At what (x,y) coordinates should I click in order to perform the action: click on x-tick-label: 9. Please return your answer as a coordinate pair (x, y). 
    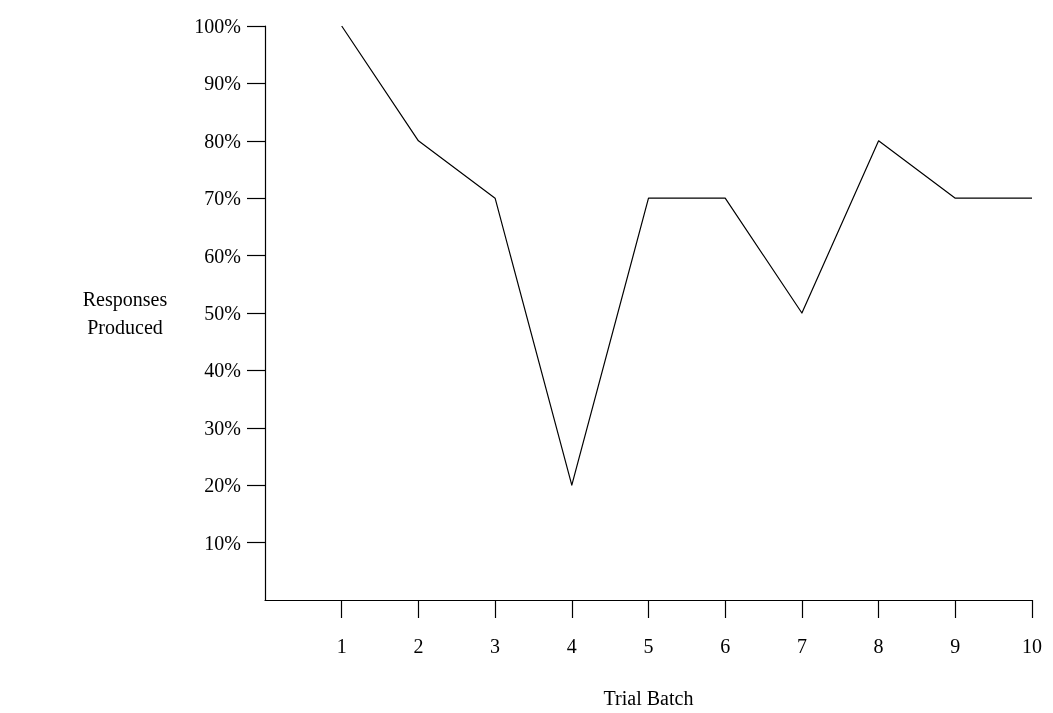
    Looking at the image, I should click on (955, 646).